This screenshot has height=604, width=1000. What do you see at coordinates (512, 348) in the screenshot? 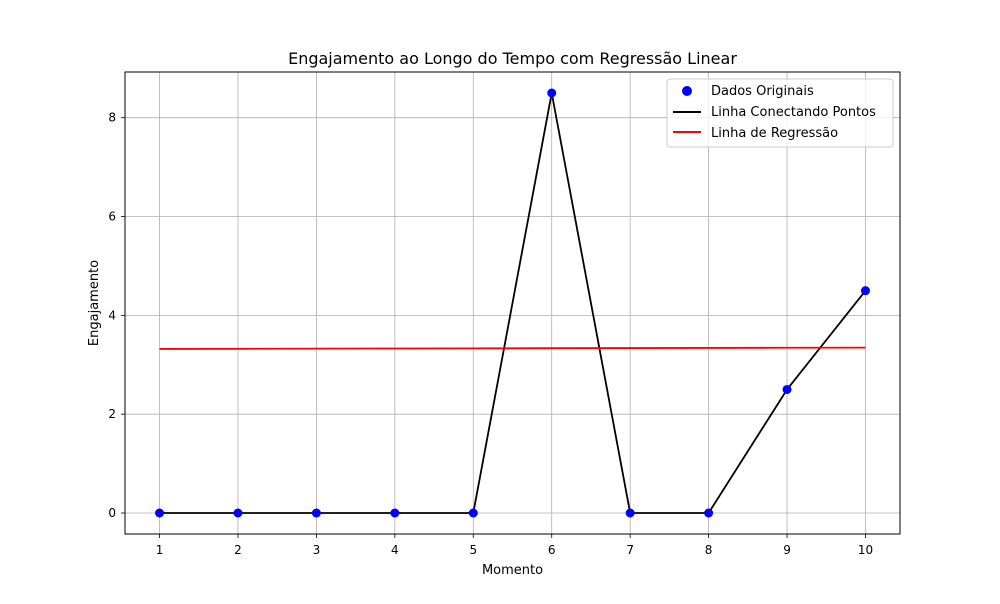
I see `regression-line` at bounding box center [512, 348].